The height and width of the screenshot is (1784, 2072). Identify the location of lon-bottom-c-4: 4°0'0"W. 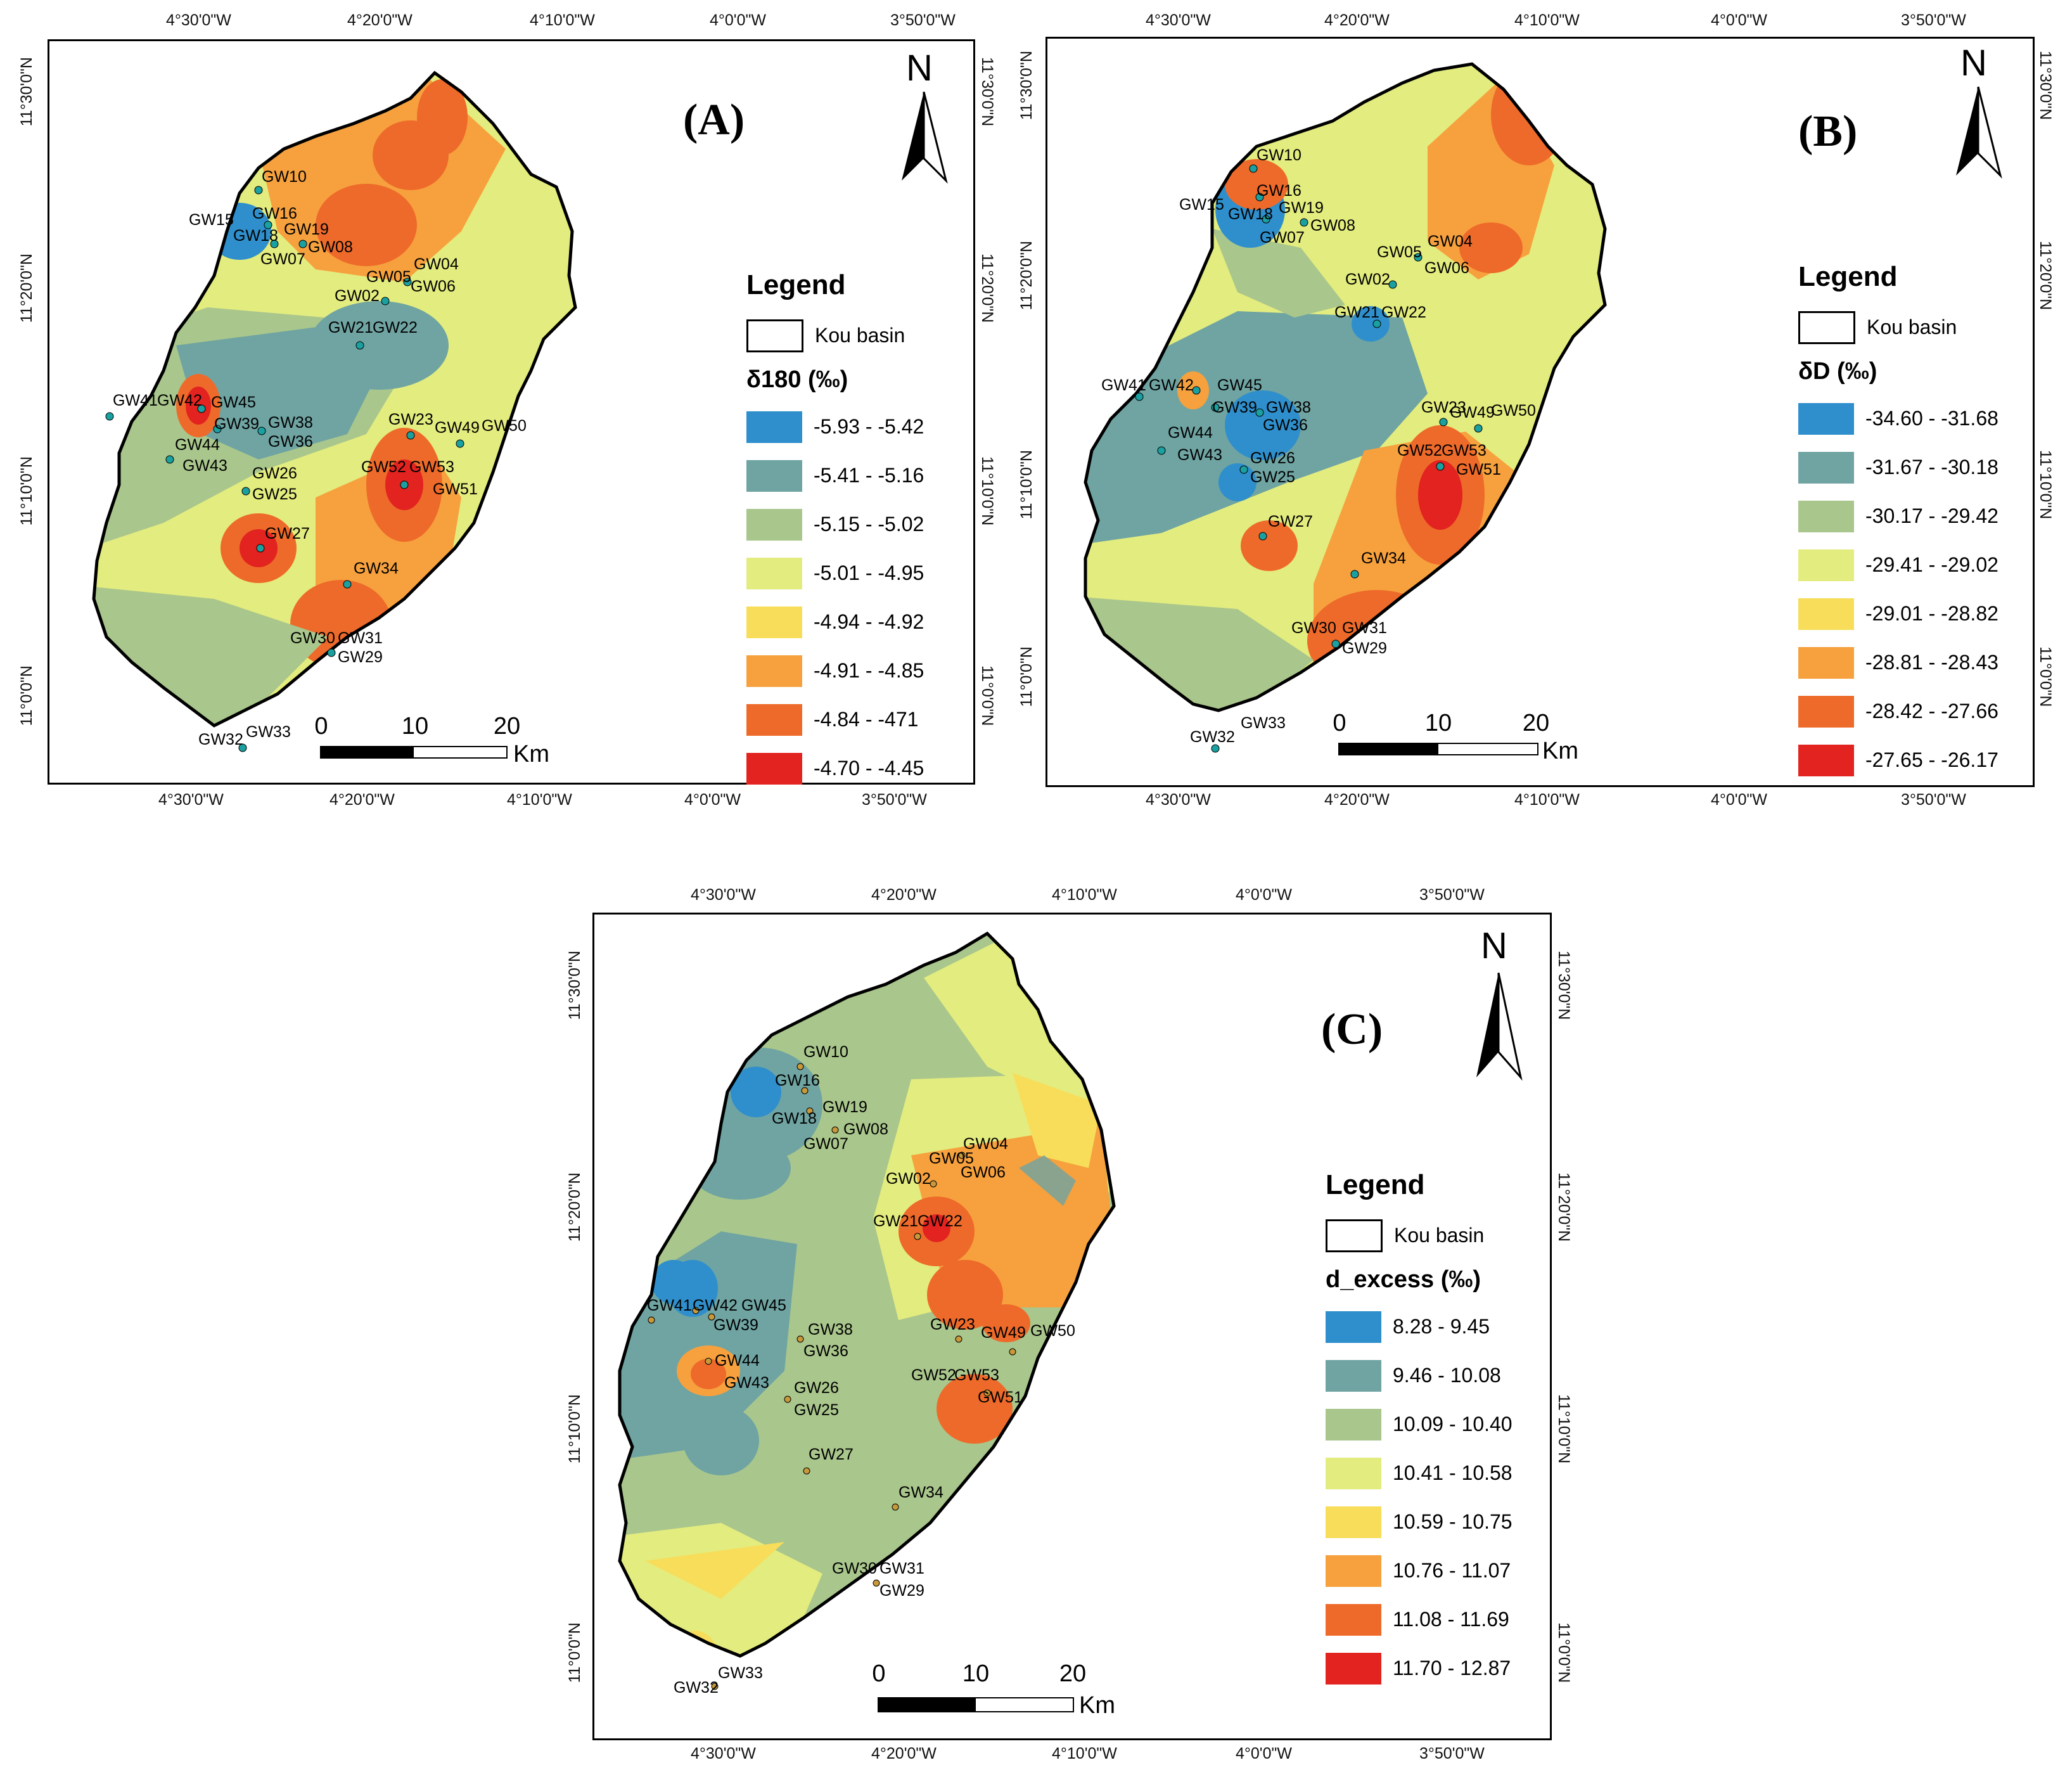
(1264, 1753).